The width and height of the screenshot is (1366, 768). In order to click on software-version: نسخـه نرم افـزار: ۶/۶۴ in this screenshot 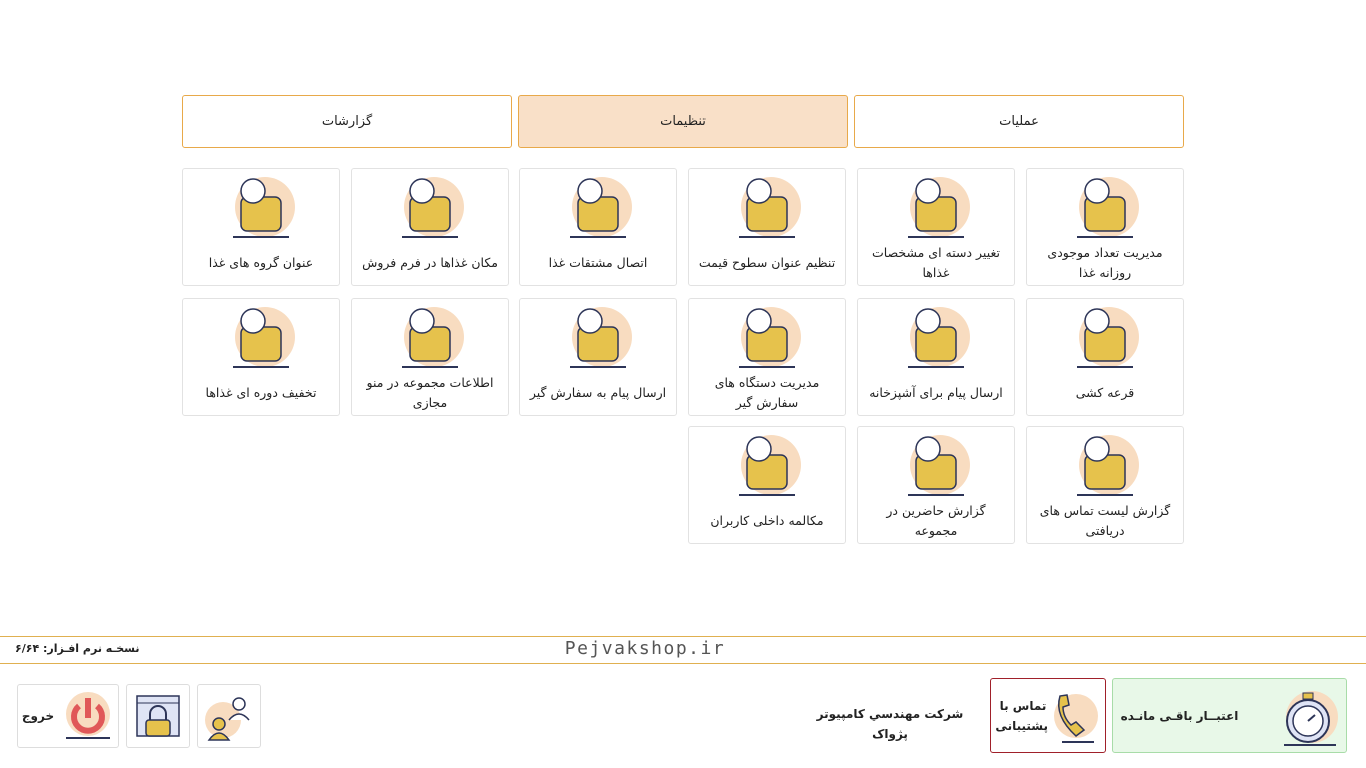, I will do `click(77, 648)`.